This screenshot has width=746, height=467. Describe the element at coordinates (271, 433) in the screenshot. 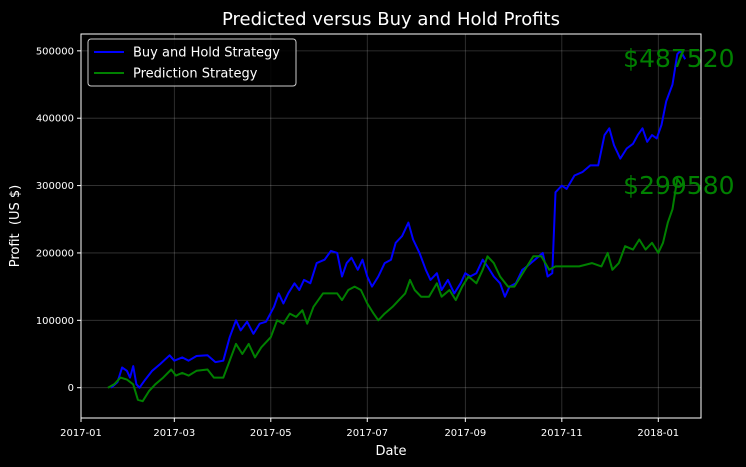

I see `x-tick-label: 2017-05` at that location.